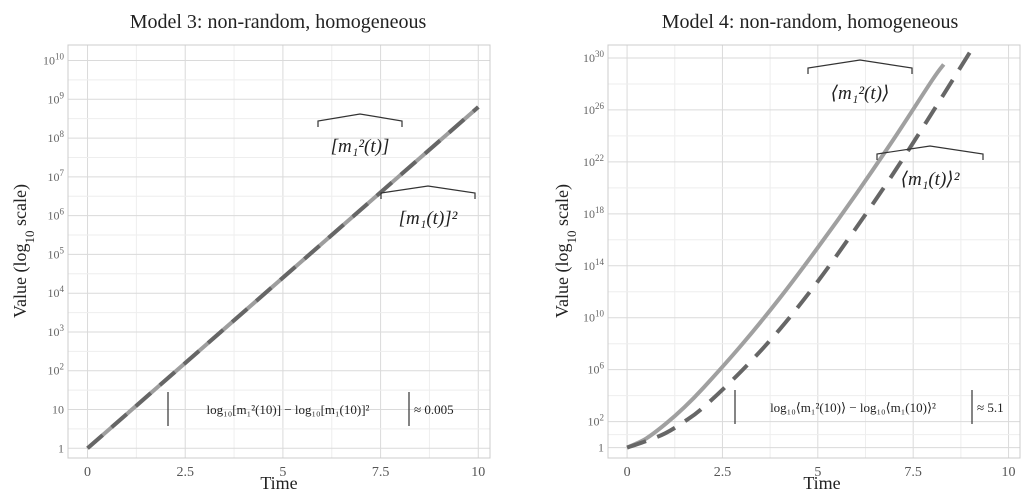  What do you see at coordinates (428, 207) in the screenshot?
I see `left-series-label-2: [m₁(t)]²` at bounding box center [428, 207].